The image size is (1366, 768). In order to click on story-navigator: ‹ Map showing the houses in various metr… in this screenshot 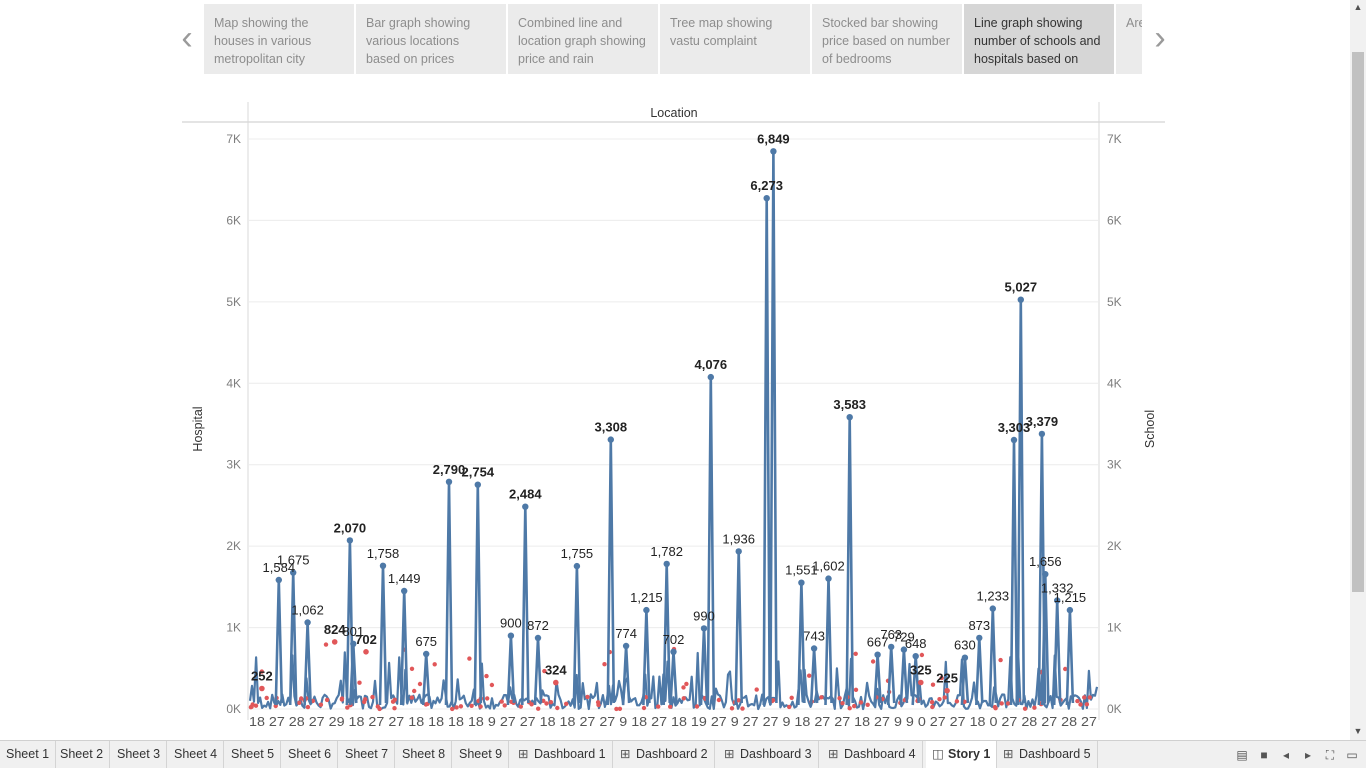, I will do `click(677, 39)`.